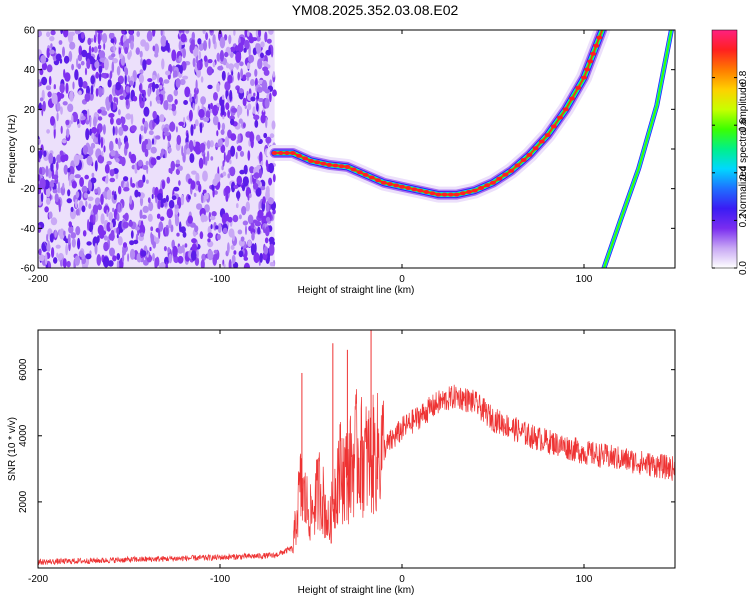 This screenshot has height=600, width=750. What do you see at coordinates (28, 229) in the screenshot?
I see `y-tick-label: -40` at bounding box center [28, 229].